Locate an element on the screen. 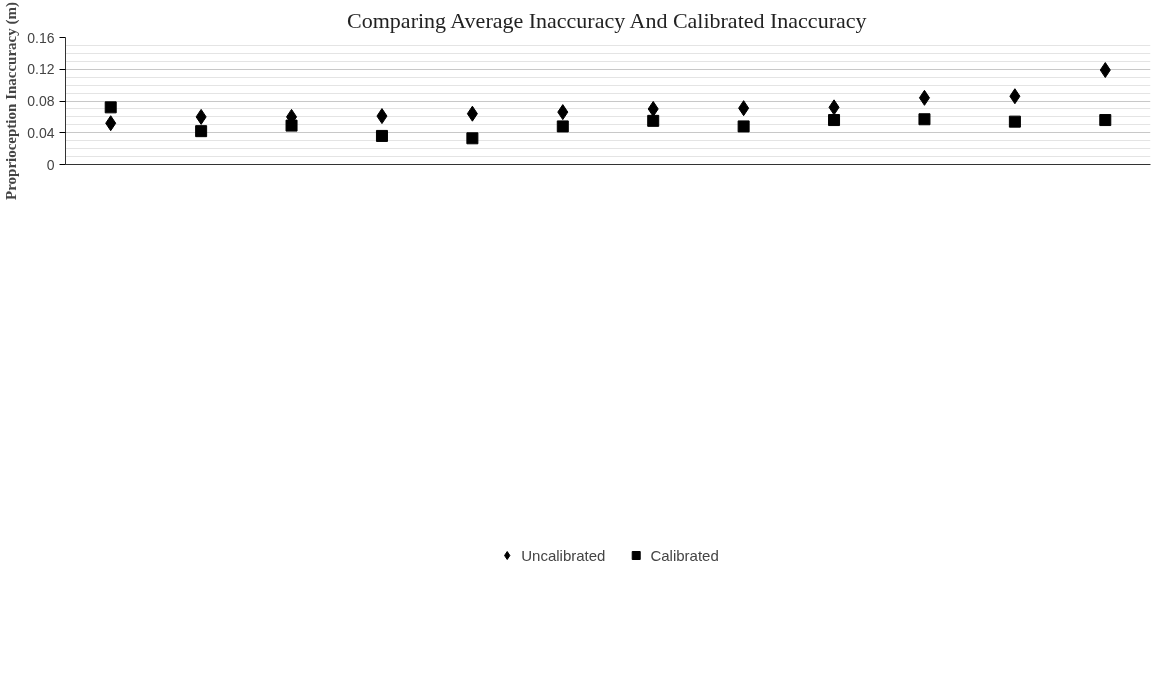 This screenshot has width=1165, height=696. y-tick-label: 0.08 is located at coordinates (41, 101).